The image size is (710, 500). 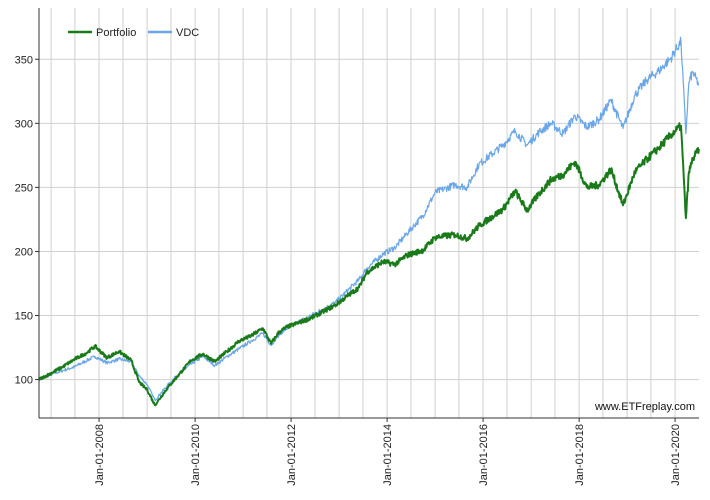 I want to click on y-tick-label: 200, so click(x=24, y=252).